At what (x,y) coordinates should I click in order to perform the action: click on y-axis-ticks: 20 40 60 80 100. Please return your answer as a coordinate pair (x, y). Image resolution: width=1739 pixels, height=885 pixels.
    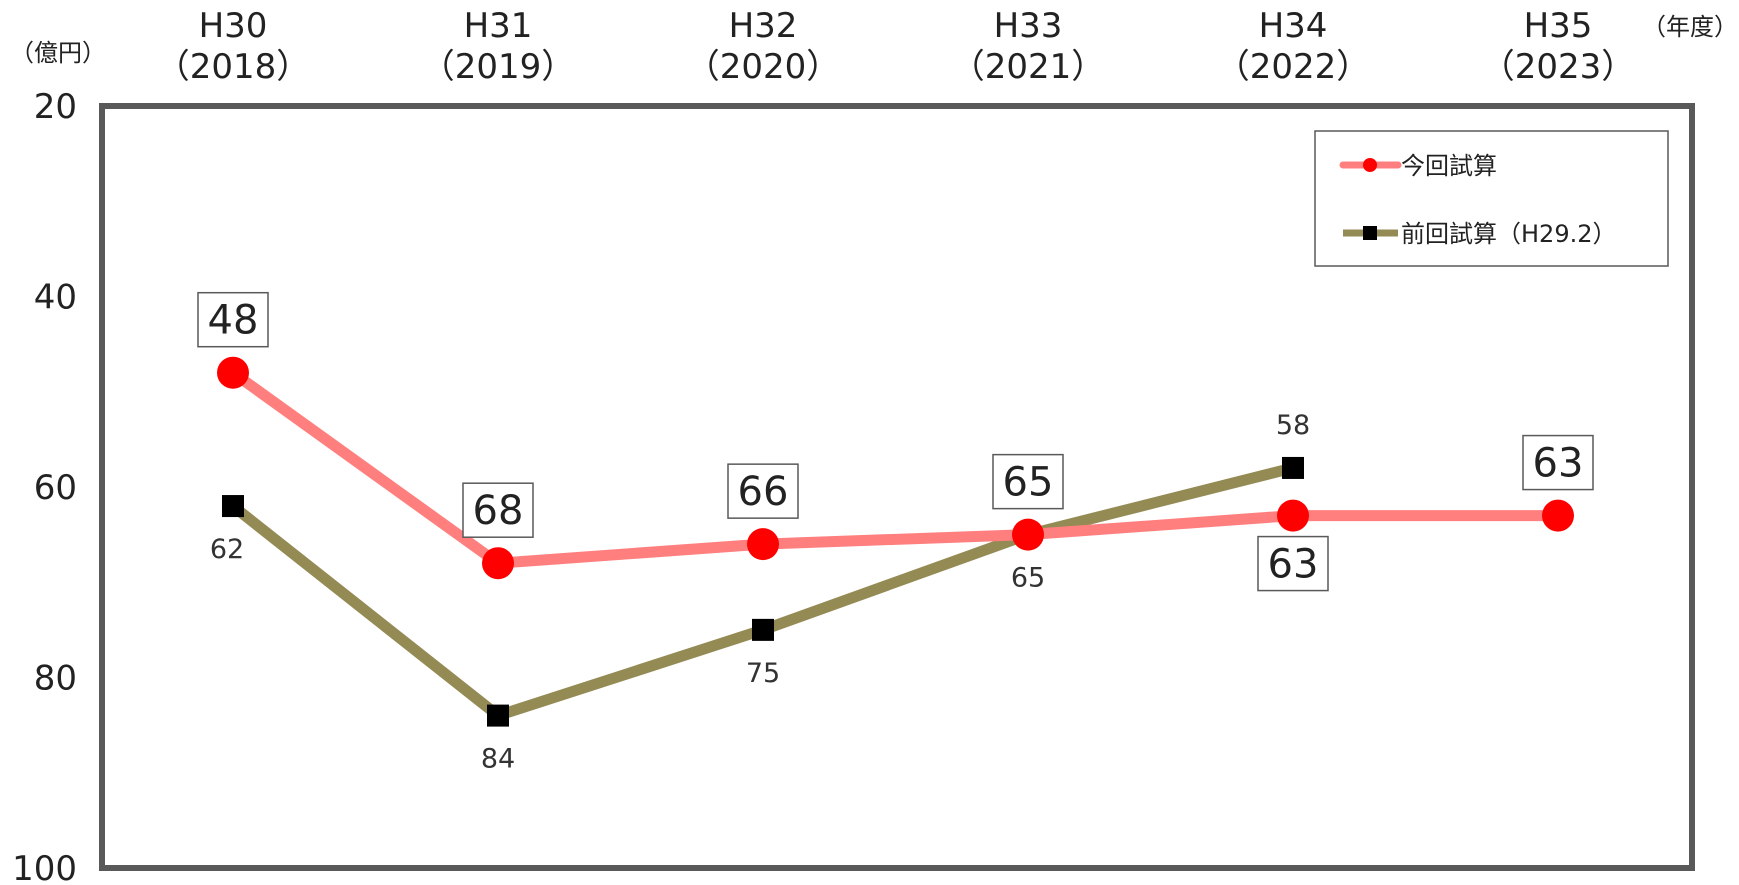
    Looking at the image, I should click on (44, 486).